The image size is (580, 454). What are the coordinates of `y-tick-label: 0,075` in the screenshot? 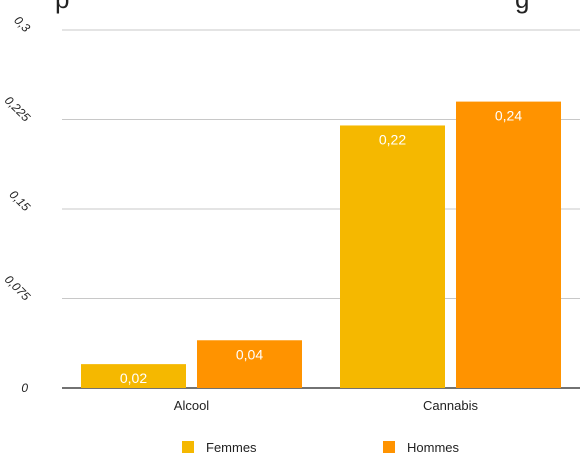 It's located at (17, 287).